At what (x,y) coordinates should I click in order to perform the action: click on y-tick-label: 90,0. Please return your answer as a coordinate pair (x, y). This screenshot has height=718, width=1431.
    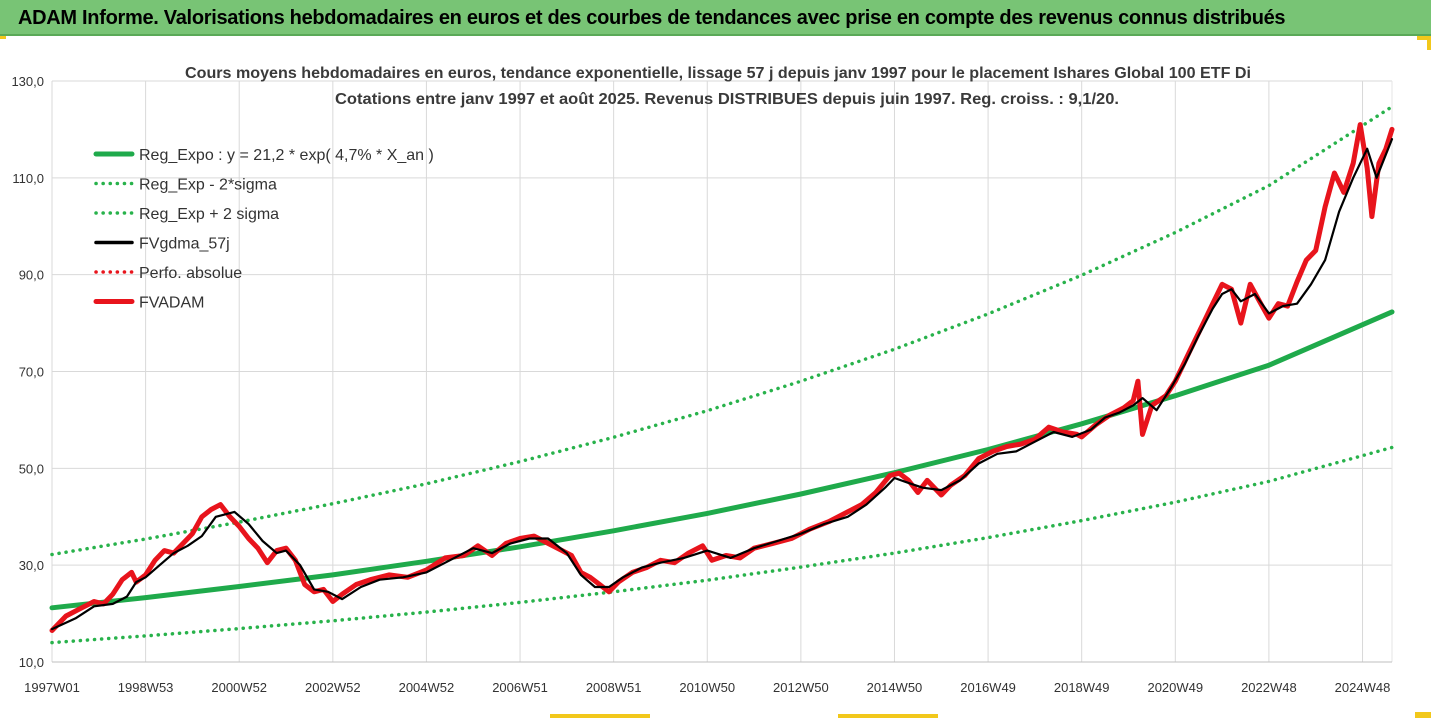
    Looking at the image, I should click on (31, 275).